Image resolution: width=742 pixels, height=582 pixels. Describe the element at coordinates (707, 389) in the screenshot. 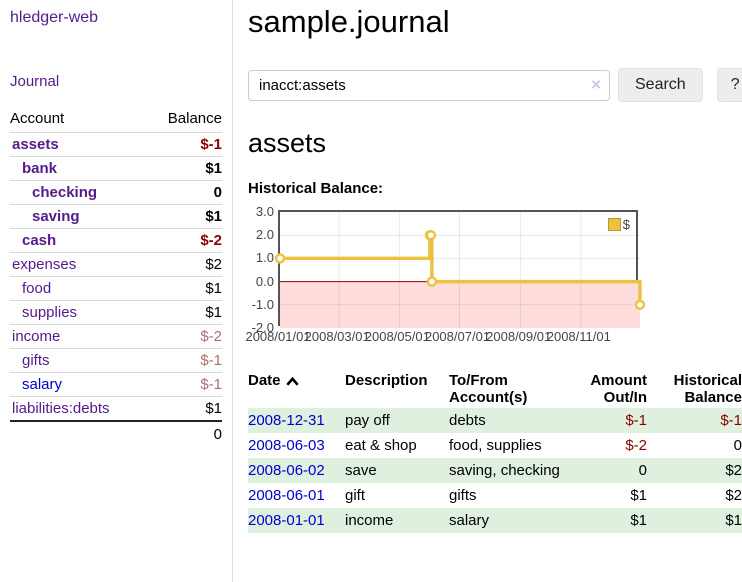

I see `register-header-historical-balance: Historical Balance` at that location.